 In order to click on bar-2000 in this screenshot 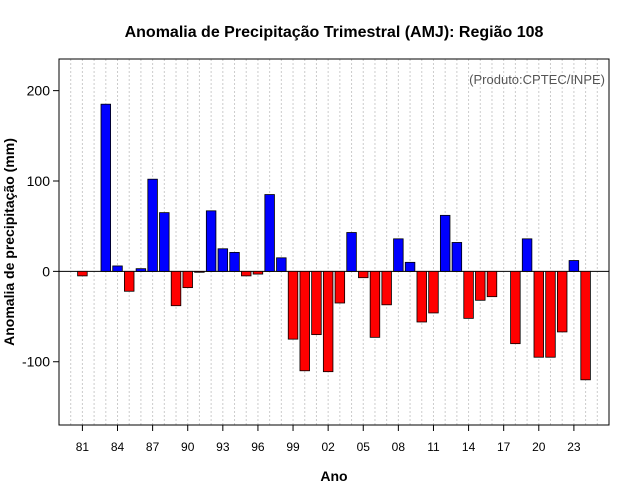, I will do `click(304, 321)`.